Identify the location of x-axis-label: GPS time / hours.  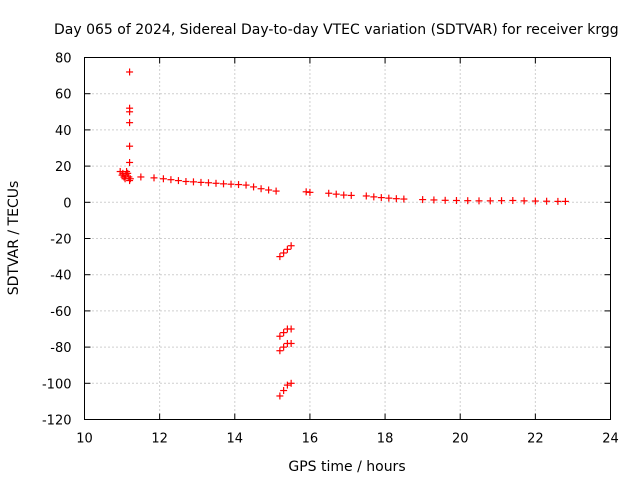
(346, 467).